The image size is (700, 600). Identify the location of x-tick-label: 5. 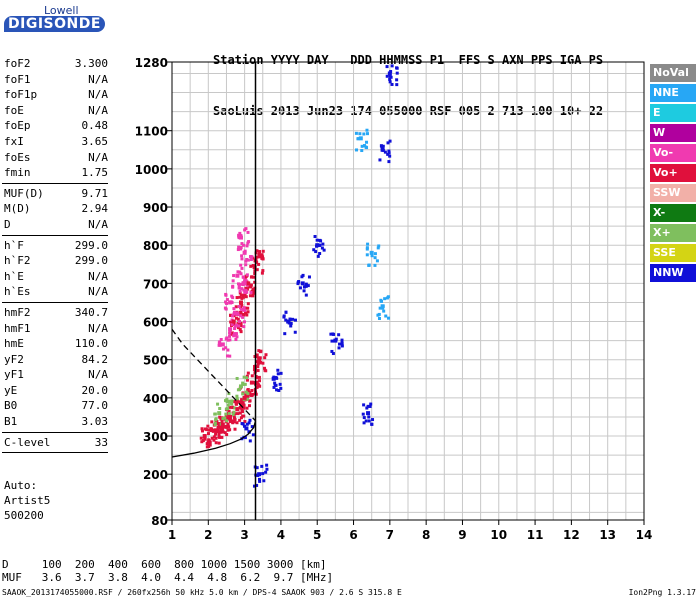
(317, 535).